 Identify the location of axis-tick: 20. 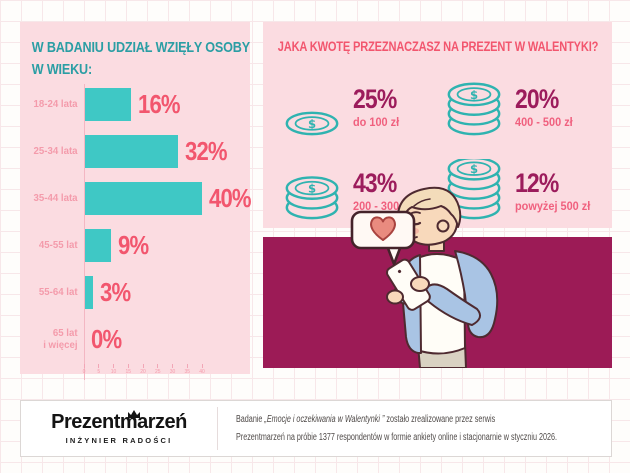
(143, 369).